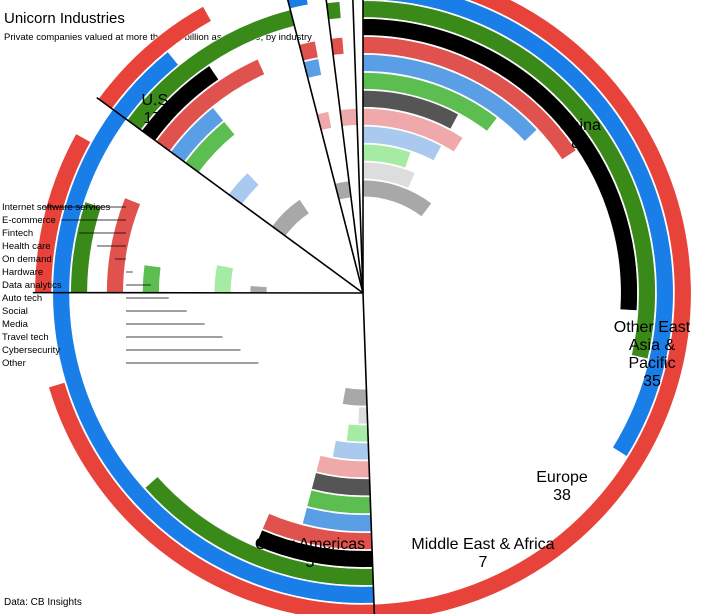  I want to click on industry-legend-label: Hardware, so click(22, 272).